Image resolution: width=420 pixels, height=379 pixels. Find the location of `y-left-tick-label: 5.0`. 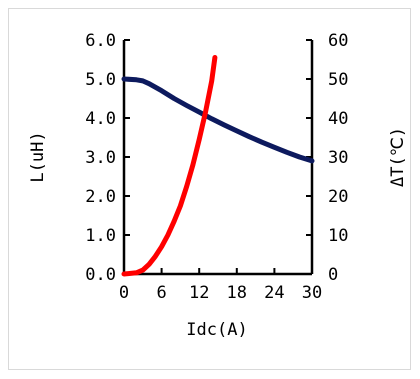

y-left-tick-label: 5.0 is located at coordinates (100, 80).